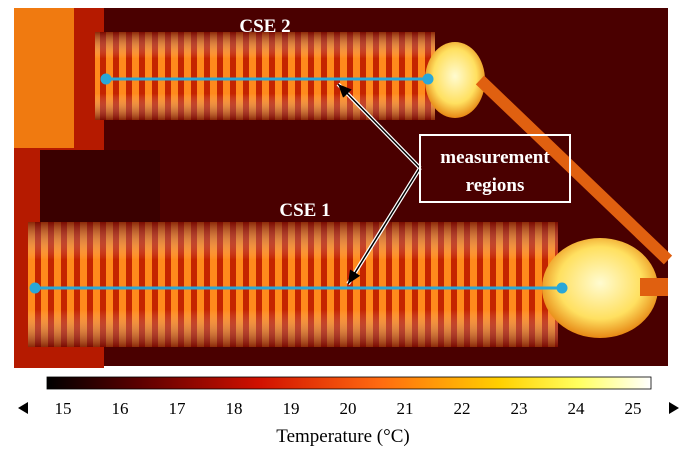 The height and width of the screenshot is (449, 686). What do you see at coordinates (462, 408) in the screenshot?
I see `tick-label: 22` at bounding box center [462, 408].